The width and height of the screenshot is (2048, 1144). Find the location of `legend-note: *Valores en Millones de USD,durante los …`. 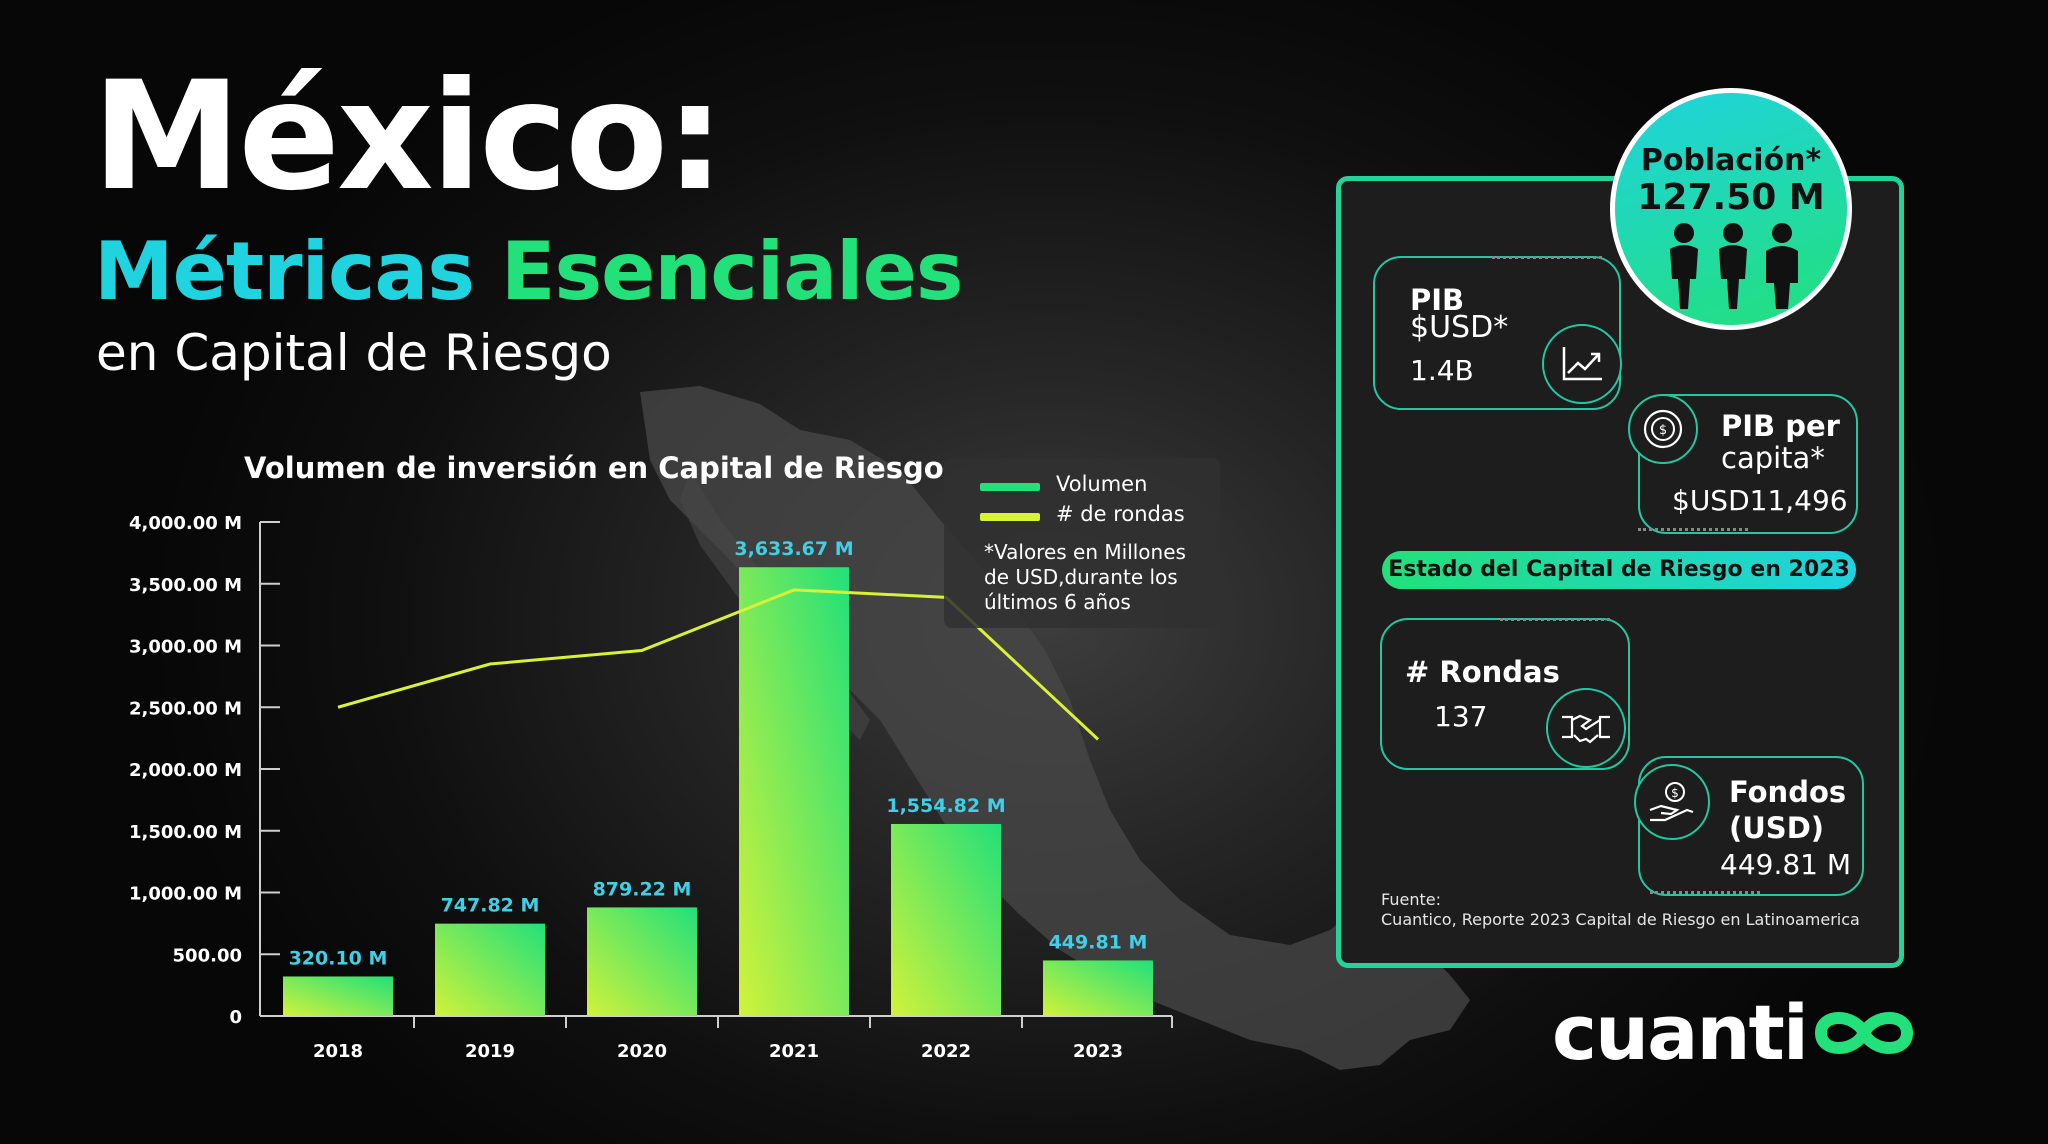

legend-note: *Valores en Millones de USD,durante los … is located at coordinates (1085, 577).